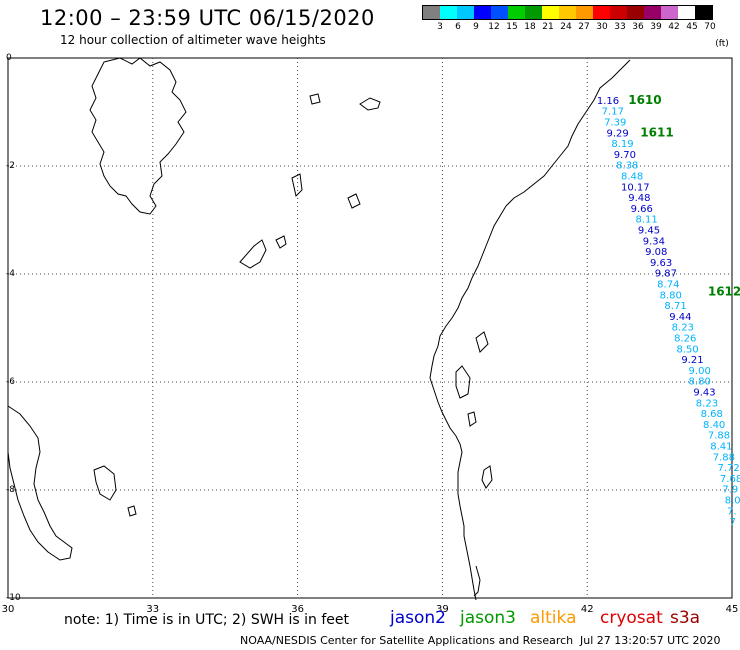 This screenshot has width=740, height=650. I want to click on pass-label: 1612, so click(724, 292).